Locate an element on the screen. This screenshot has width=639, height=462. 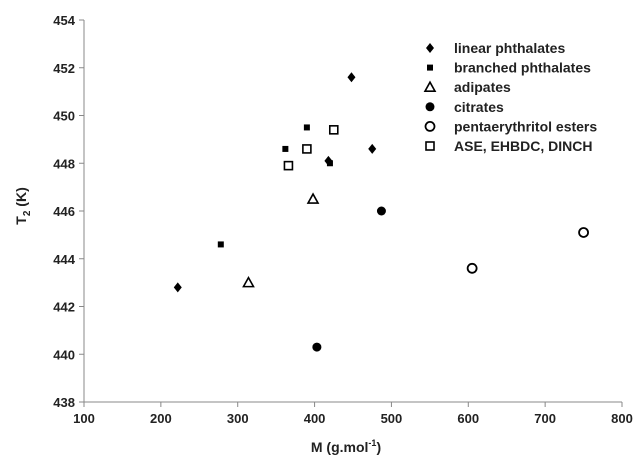
y-tick-label: 450 is located at coordinates (64, 116).